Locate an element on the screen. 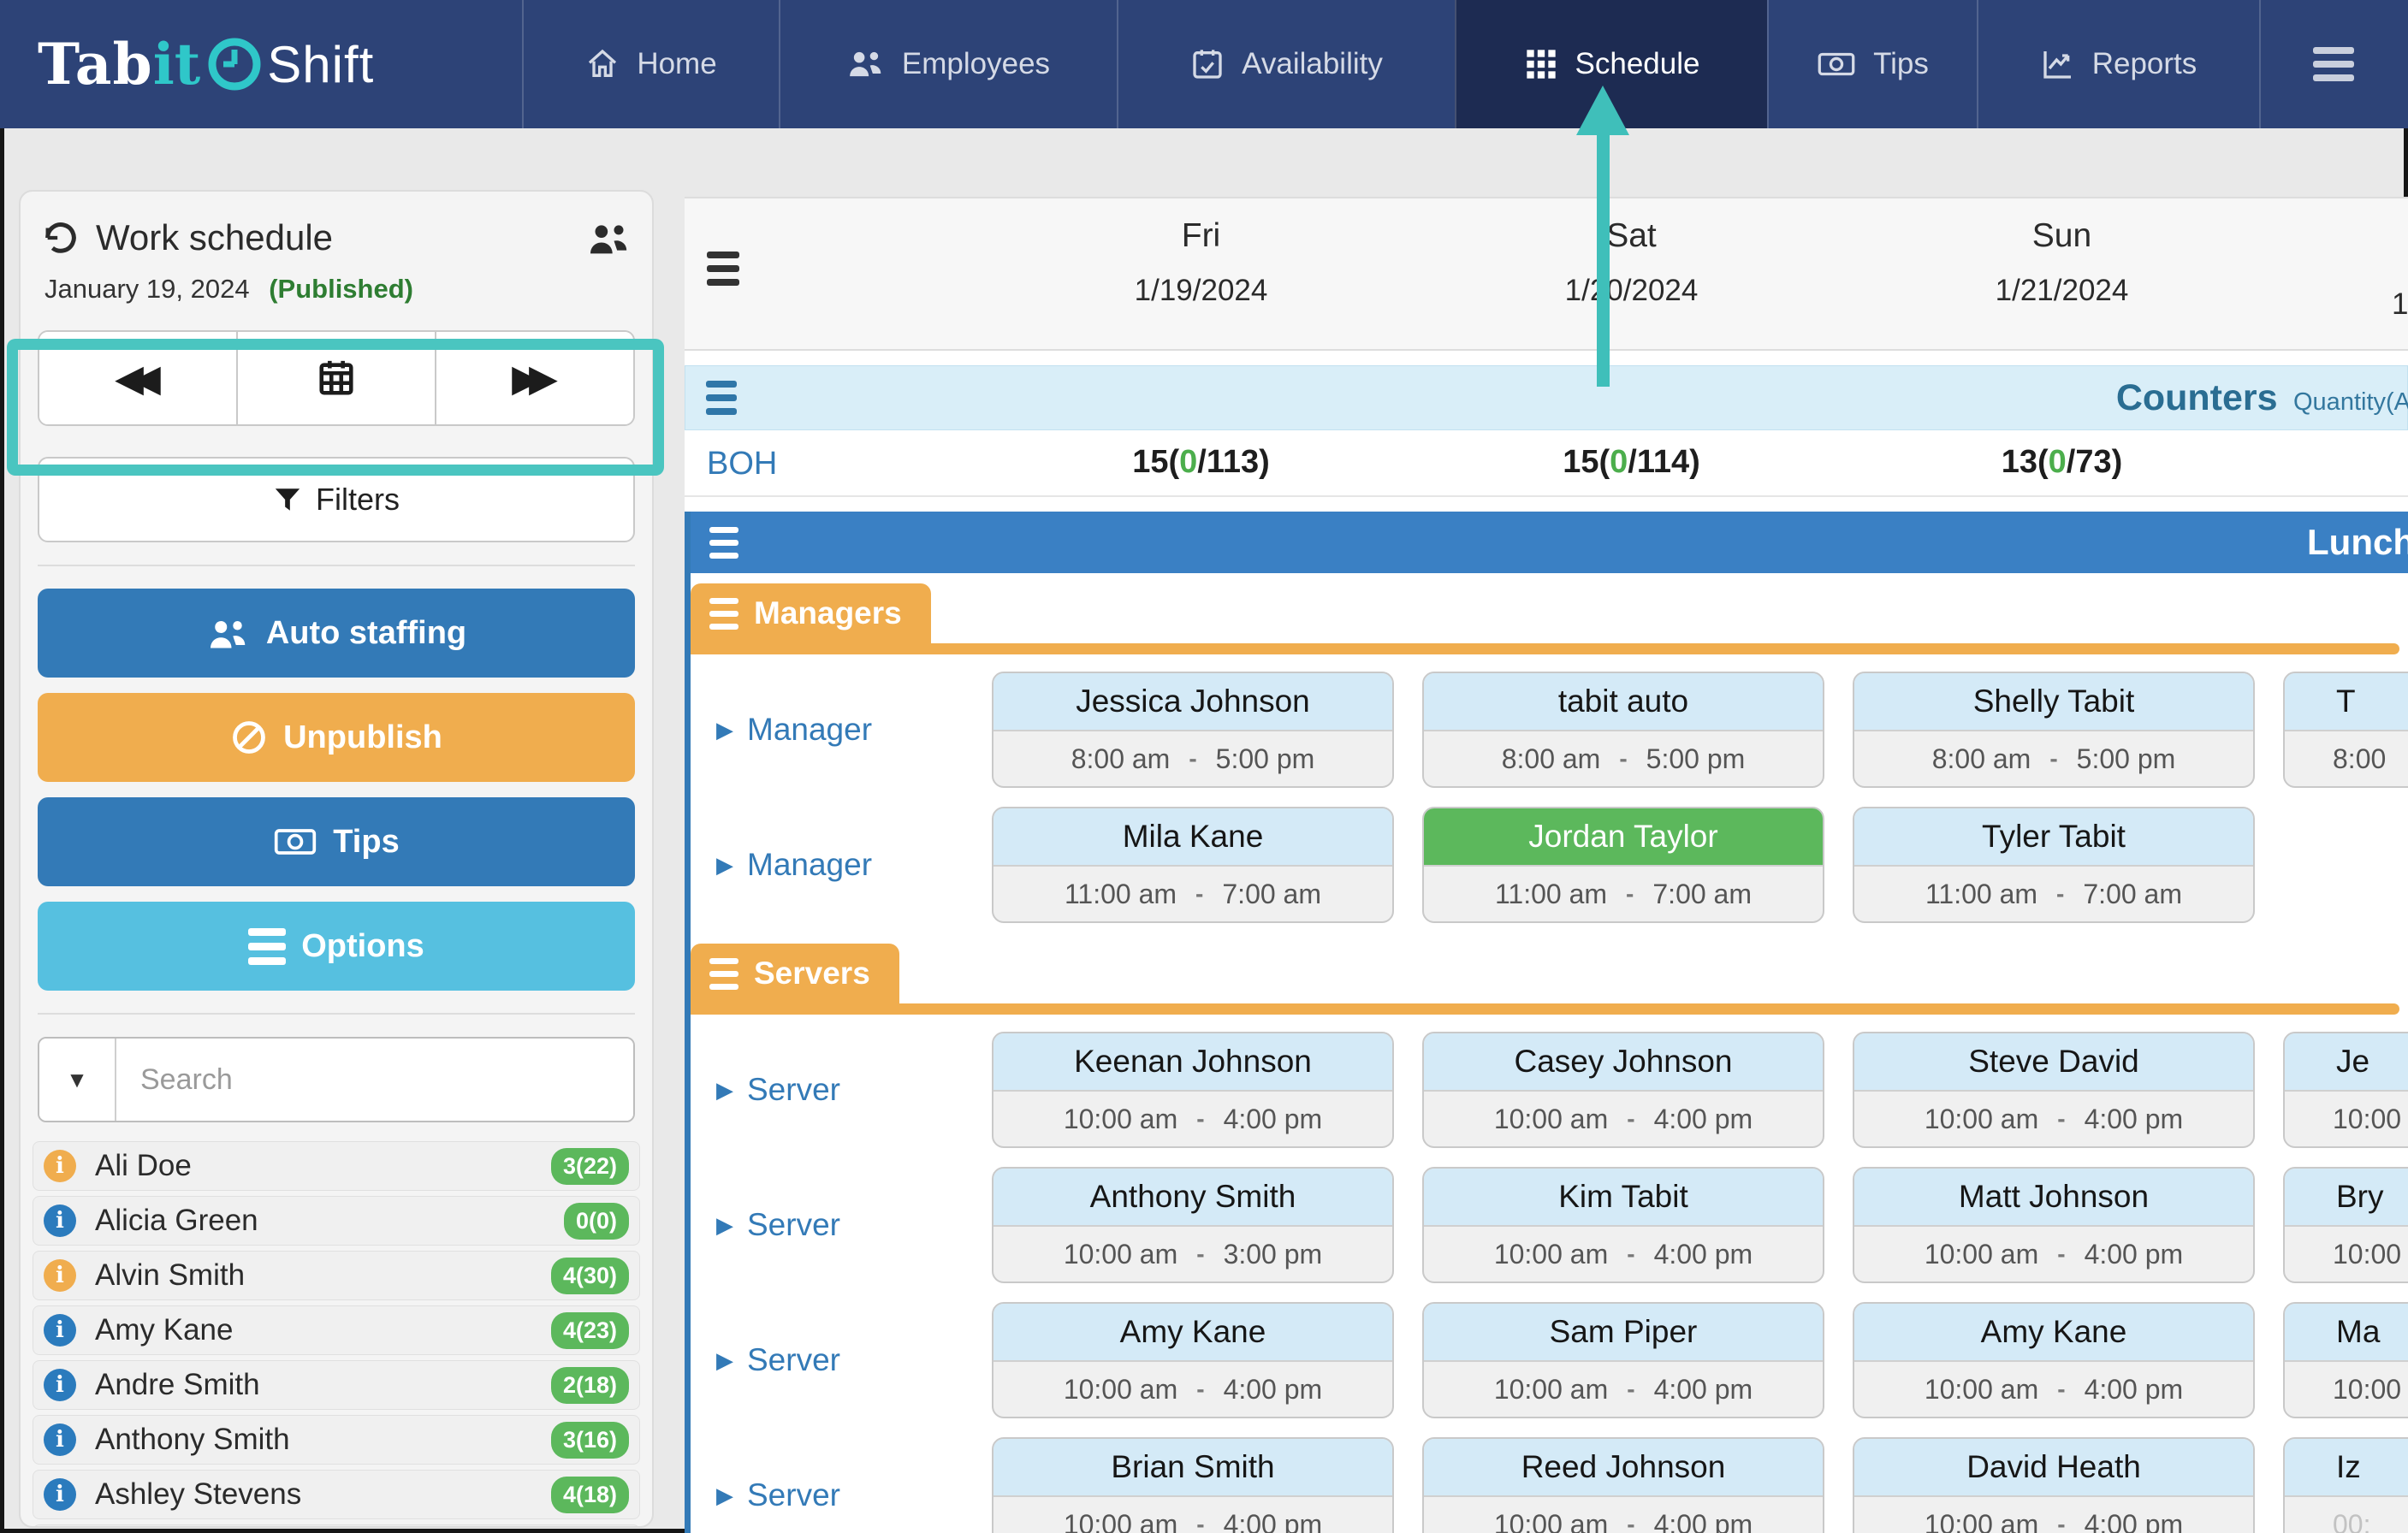 The image size is (2408, 1533). shift-card: Tyler Tabit 11:00 am -7:00 am is located at coordinates (2054, 865).